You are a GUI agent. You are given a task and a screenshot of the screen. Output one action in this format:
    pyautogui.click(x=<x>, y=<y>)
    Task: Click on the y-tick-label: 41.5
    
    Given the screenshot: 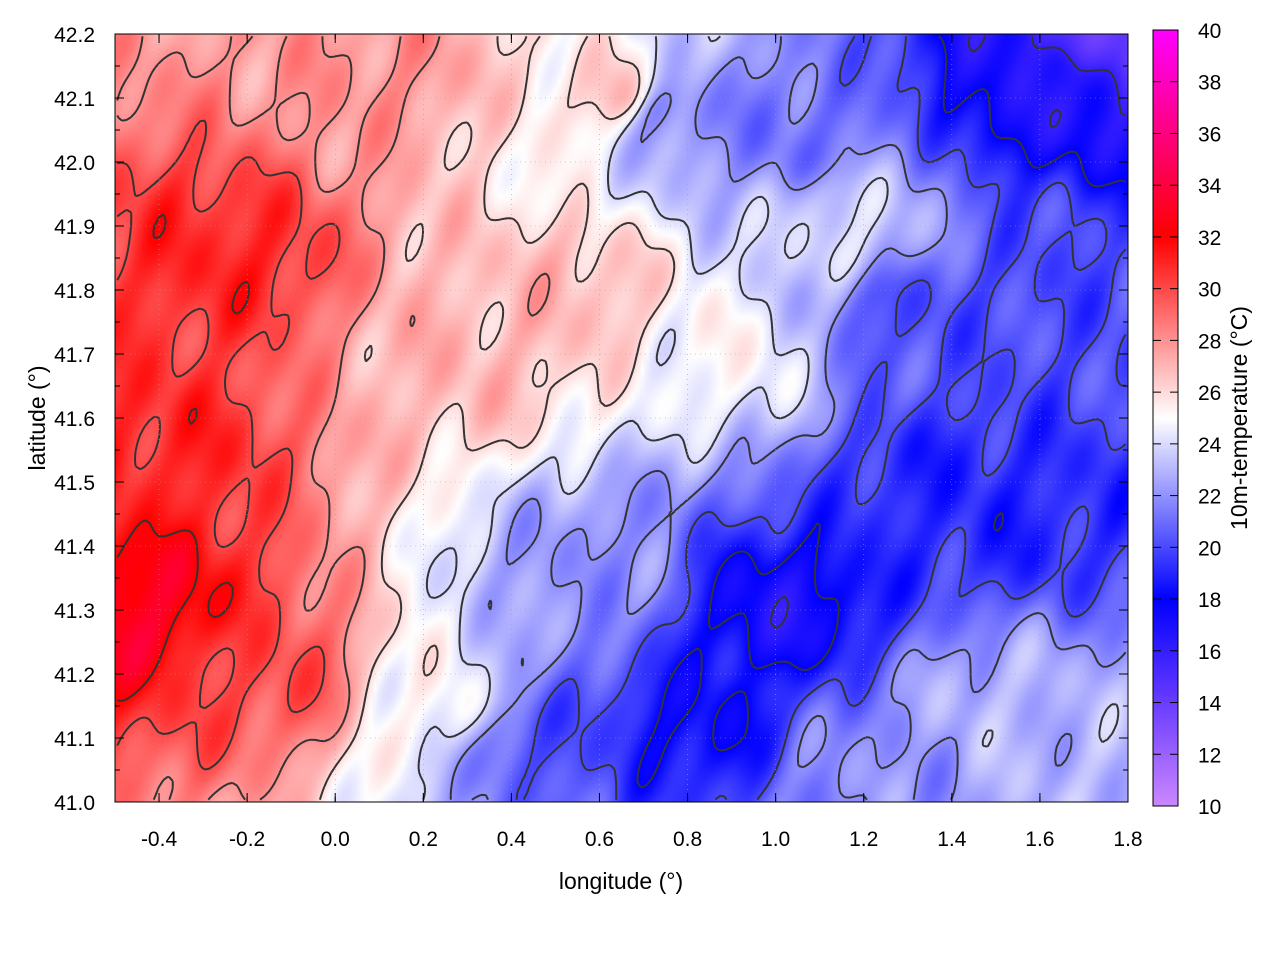 What is the action you would take?
    pyautogui.click(x=74, y=483)
    